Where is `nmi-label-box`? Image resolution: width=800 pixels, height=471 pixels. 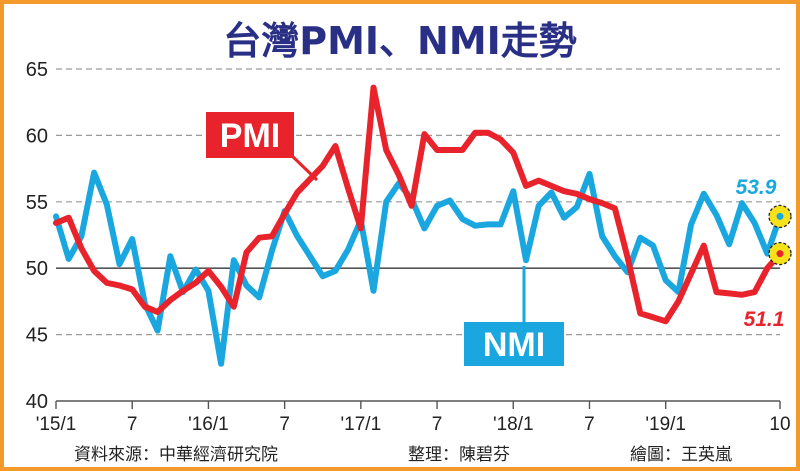
nmi-label-box is located at coordinates (514, 344).